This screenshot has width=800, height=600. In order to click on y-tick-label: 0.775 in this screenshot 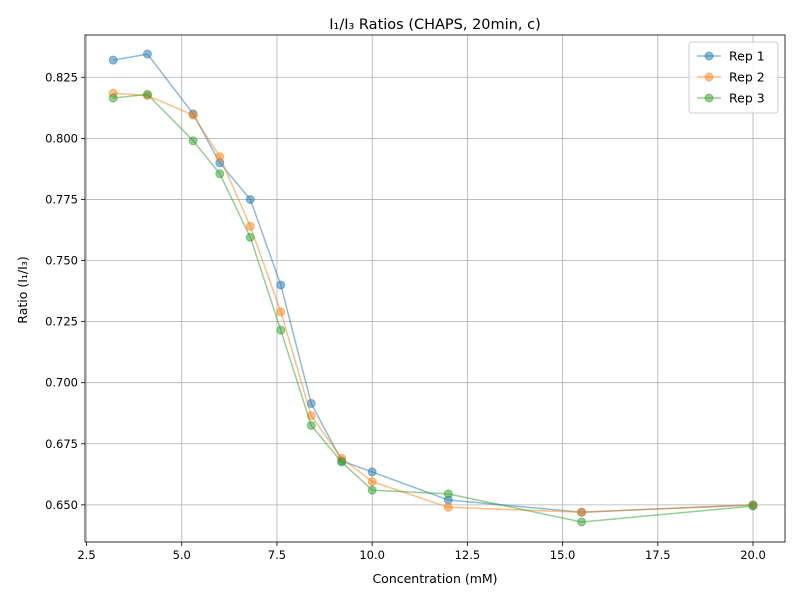, I will do `click(61, 199)`.